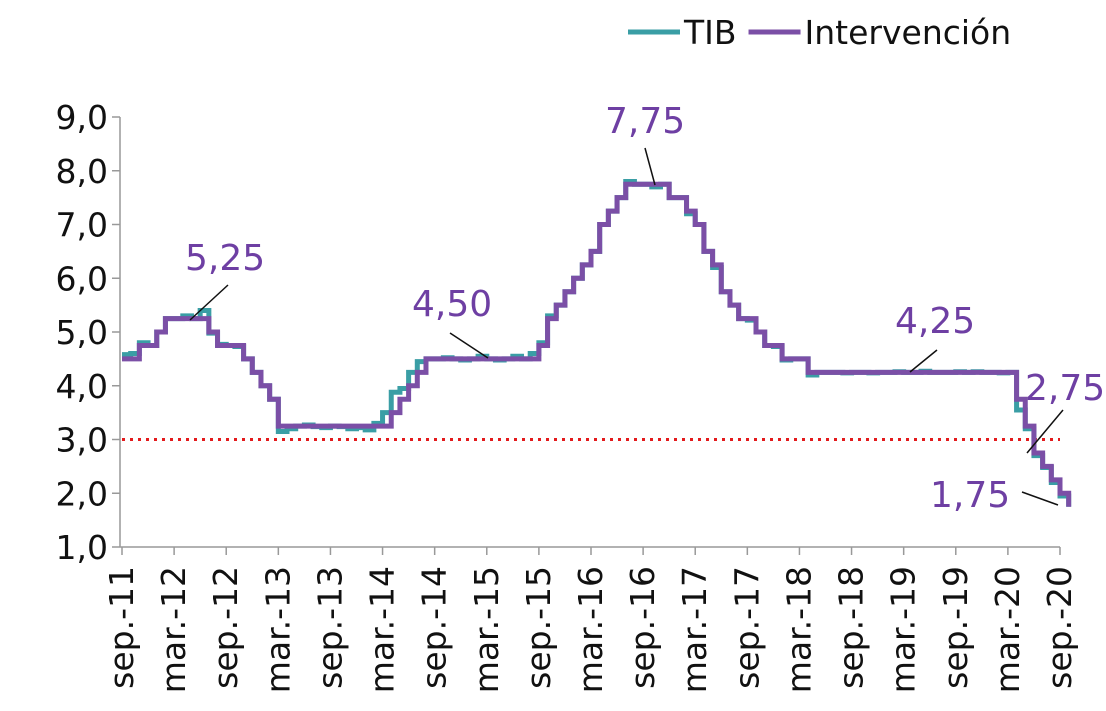 The height and width of the screenshot is (711, 1106). Describe the element at coordinates (955, 627) in the screenshot. I see `x-tick-label: sep.-19` at that location.